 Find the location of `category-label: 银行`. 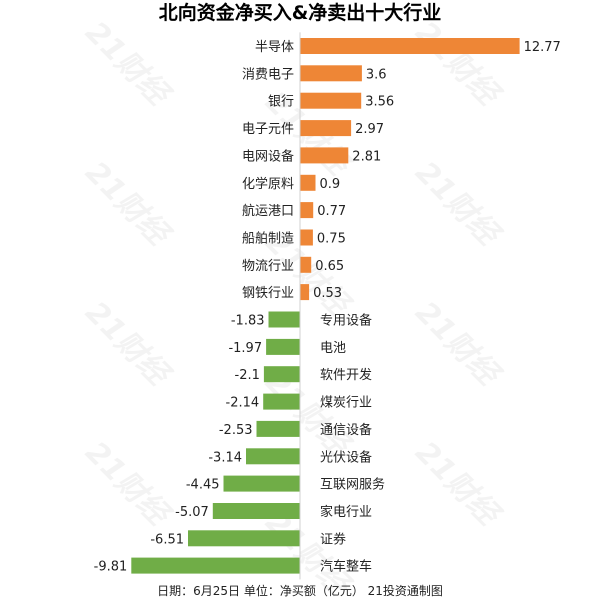

category-label: 银行 is located at coordinates (281, 102).